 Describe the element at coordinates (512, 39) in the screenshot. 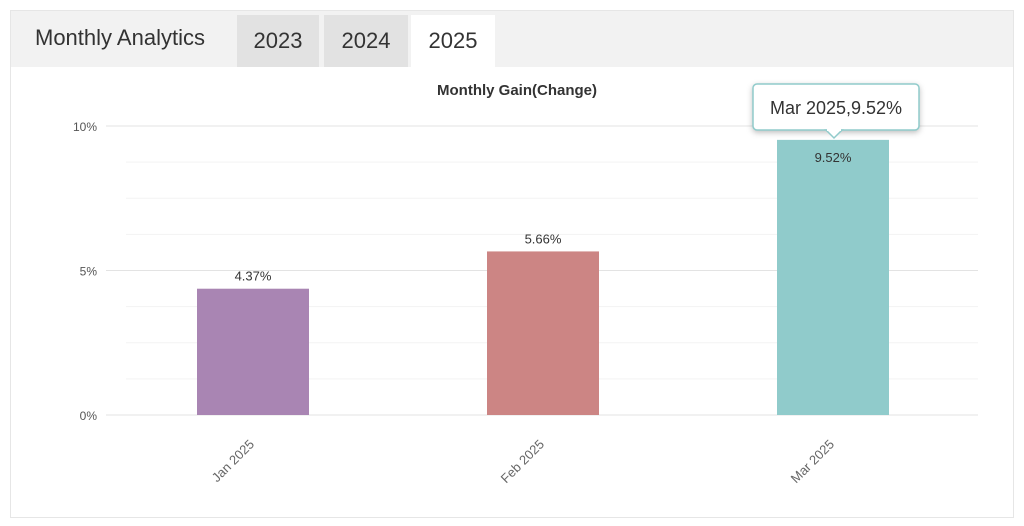

I see `tab-bar: Monthly Analytics 2023 2024 2025` at that location.